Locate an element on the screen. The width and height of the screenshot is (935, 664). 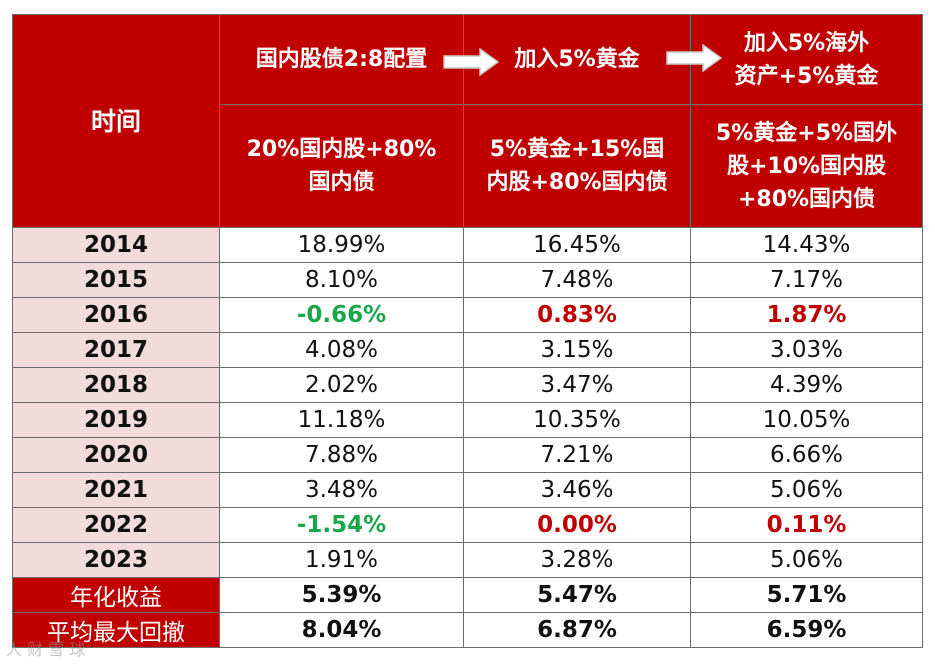
header-col3-line3: +80%国内债 is located at coordinates (806, 199).